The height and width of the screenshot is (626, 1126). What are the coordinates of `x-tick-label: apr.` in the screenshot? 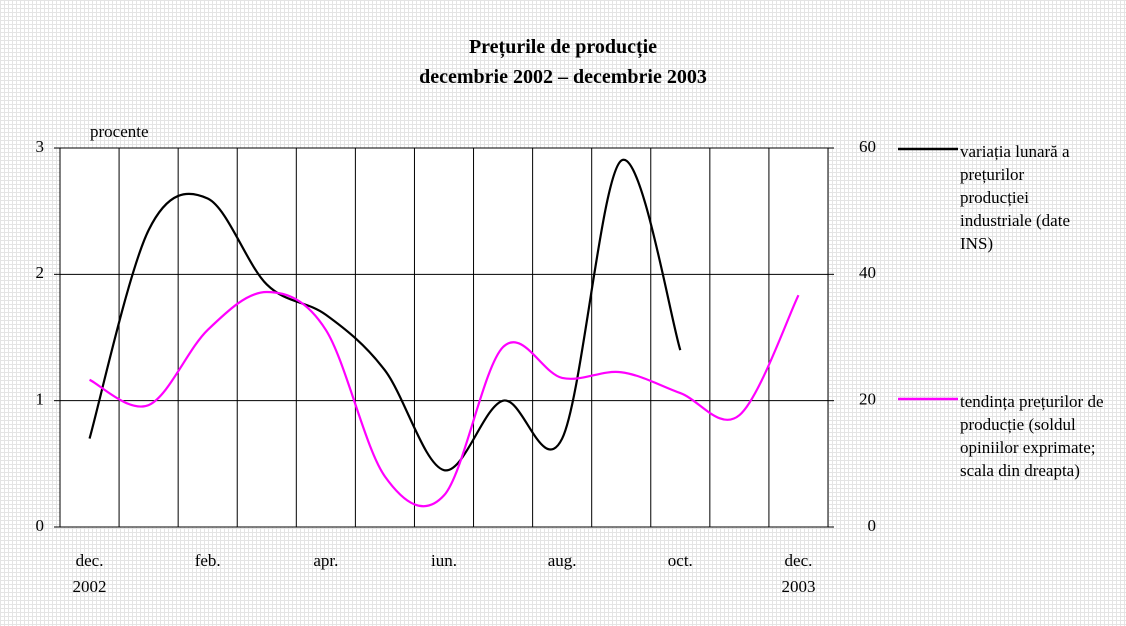 It's located at (326, 560).